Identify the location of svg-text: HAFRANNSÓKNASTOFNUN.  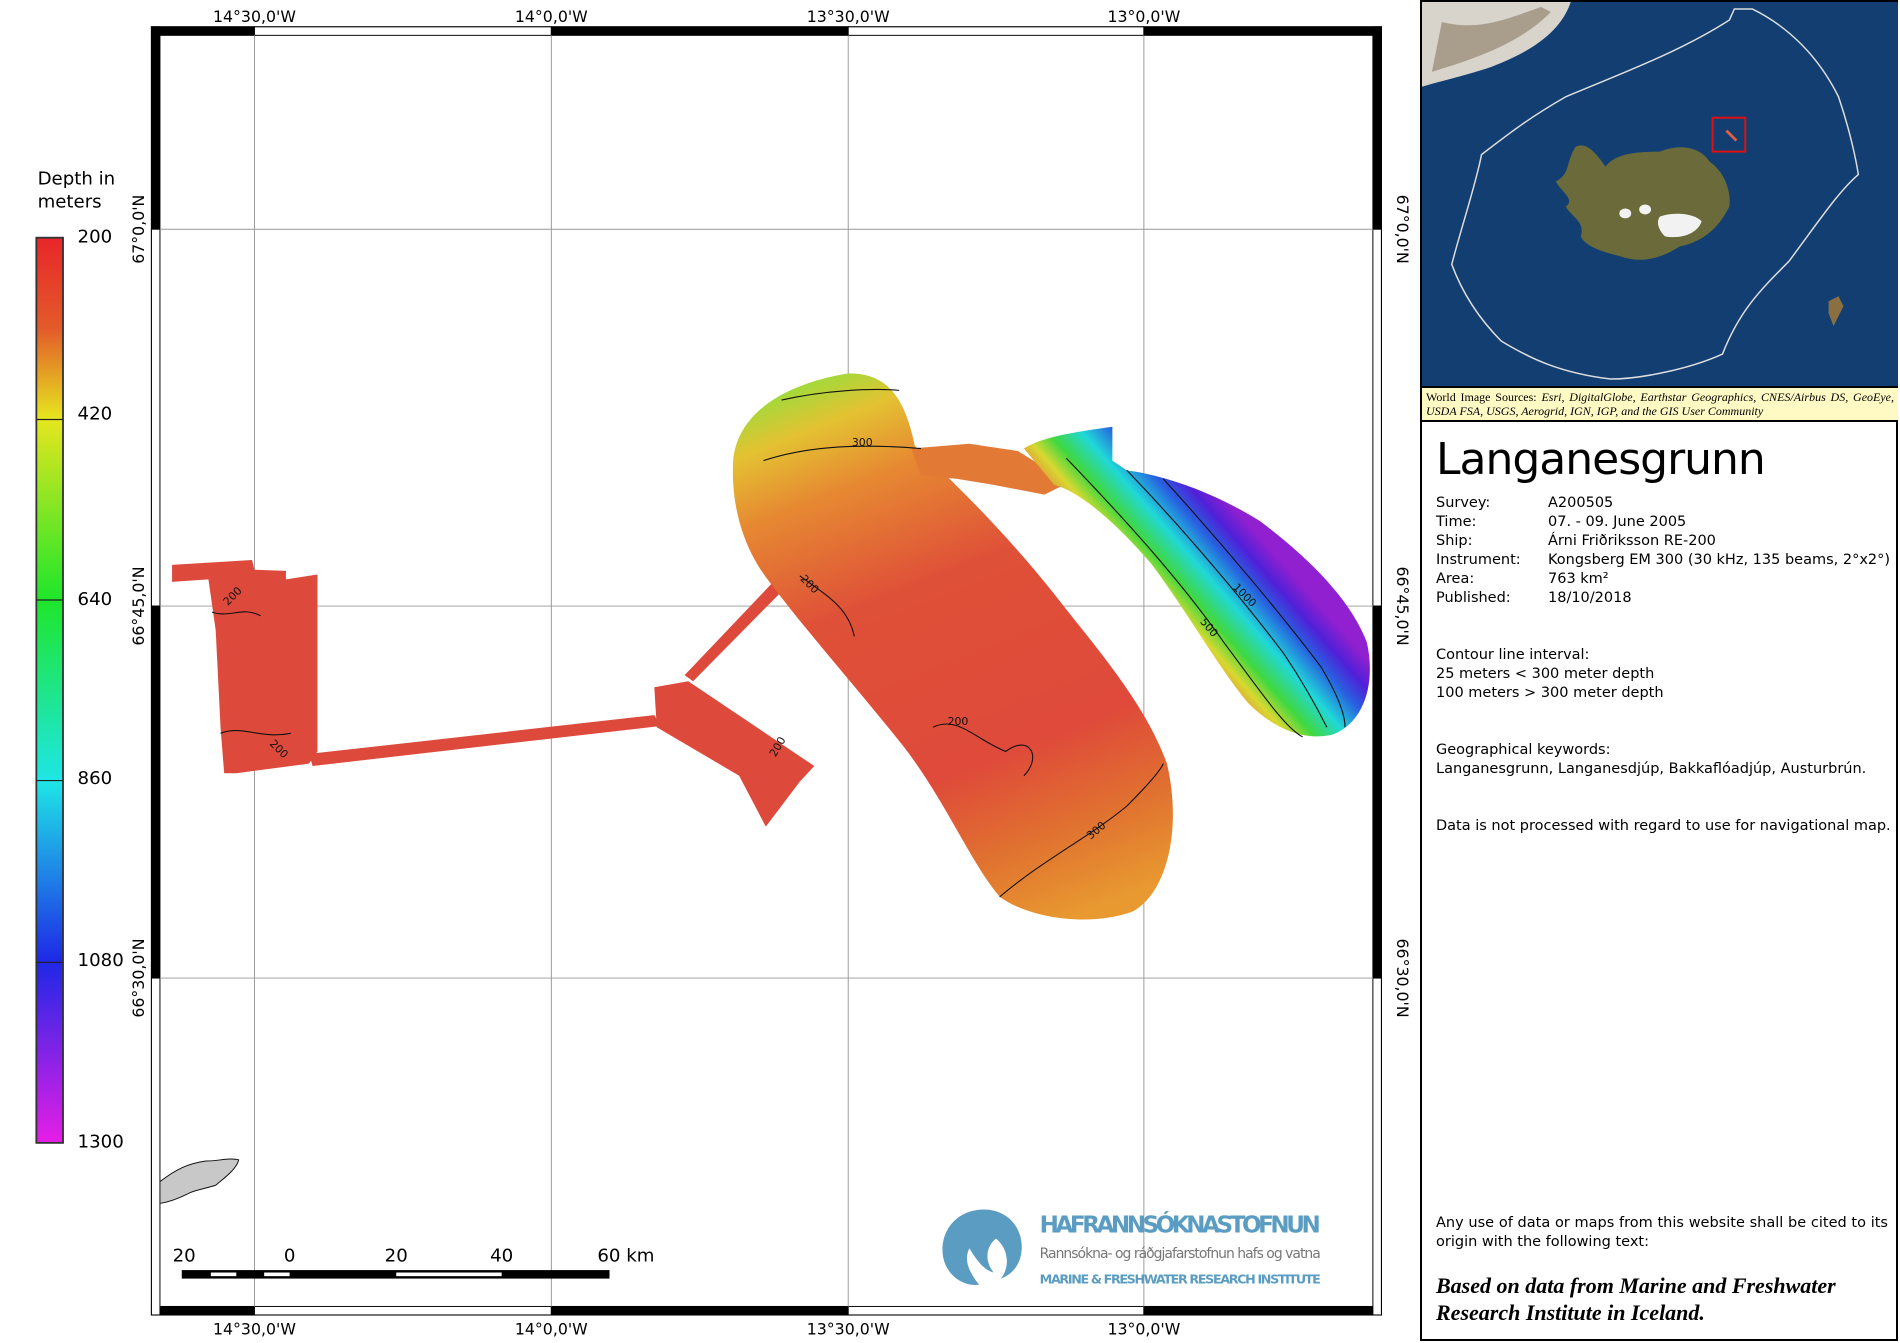
(1180, 1225).